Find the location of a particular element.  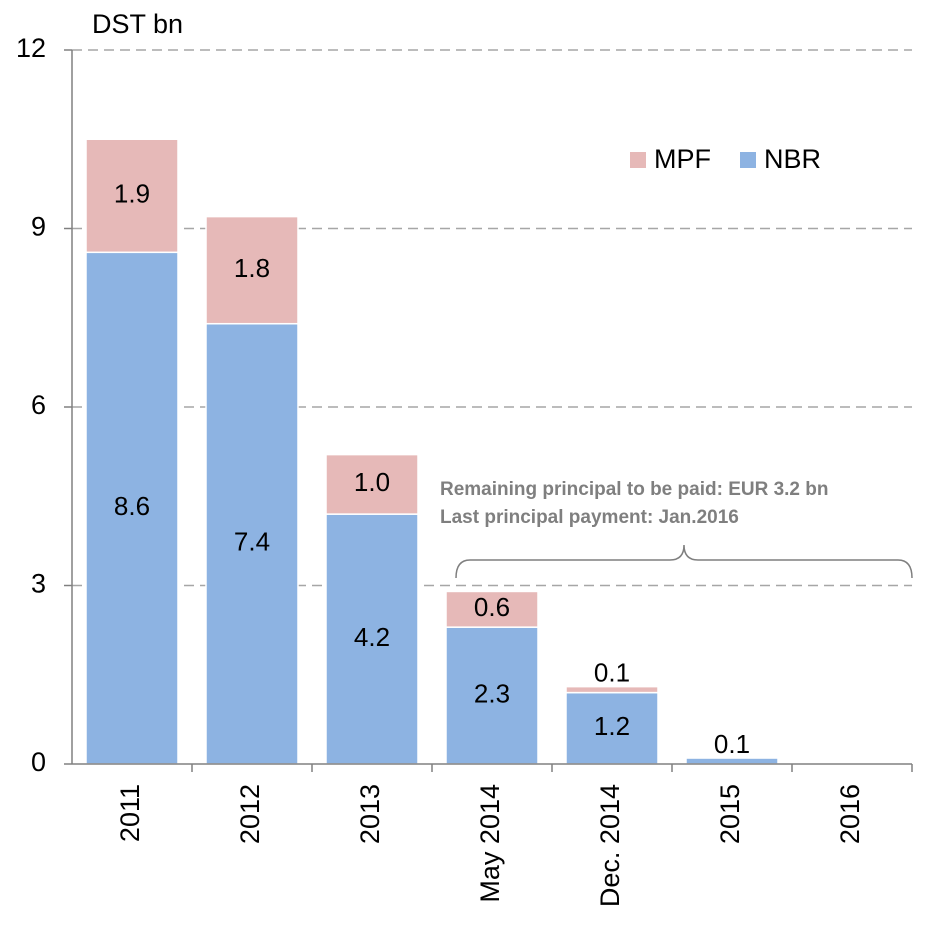

value-label: 7.4 is located at coordinates (252, 542).